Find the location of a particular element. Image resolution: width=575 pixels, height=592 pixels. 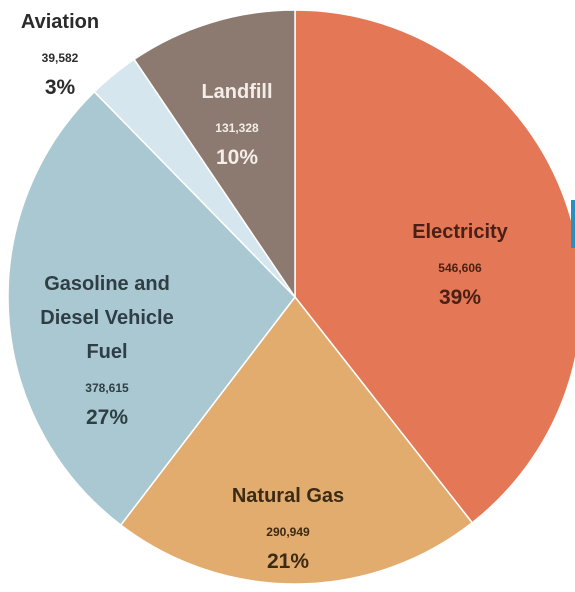

slice-percent-electricity: 39% is located at coordinates (460, 297).